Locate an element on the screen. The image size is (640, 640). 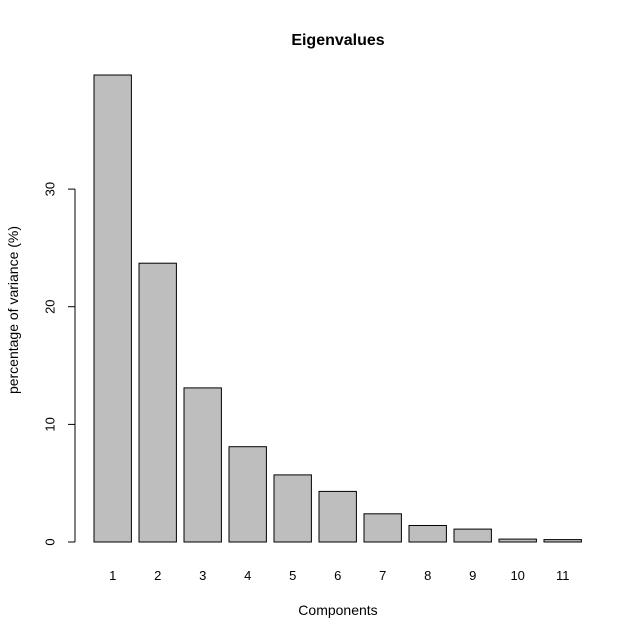
x-tick-label-3: 3 is located at coordinates (202, 575).